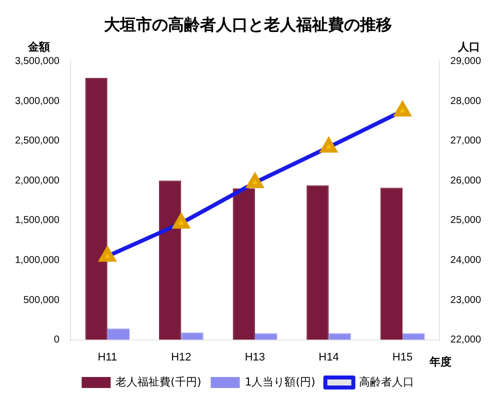  What do you see at coordinates (255, 357) in the screenshot?
I see `x-tick-label: H13` at bounding box center [255, 357].